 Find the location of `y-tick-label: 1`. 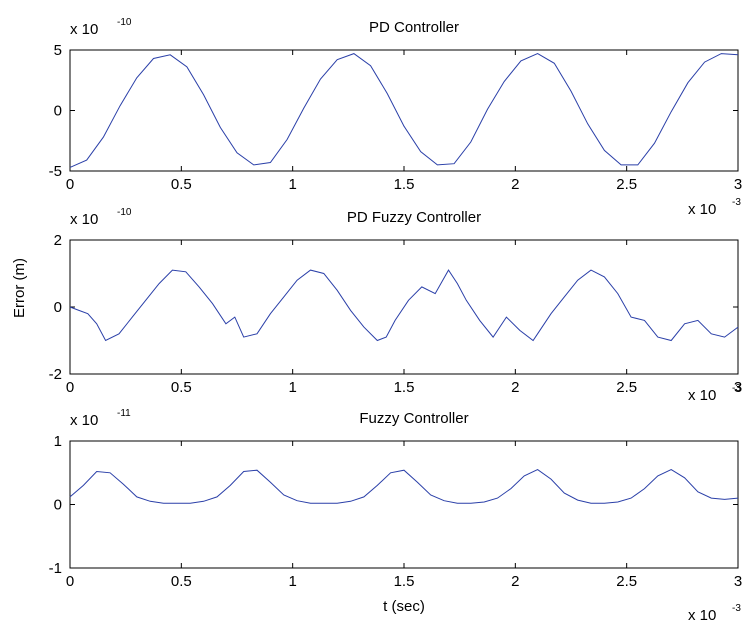

y-tick-label: 1 is located at coordinates (58, 441).